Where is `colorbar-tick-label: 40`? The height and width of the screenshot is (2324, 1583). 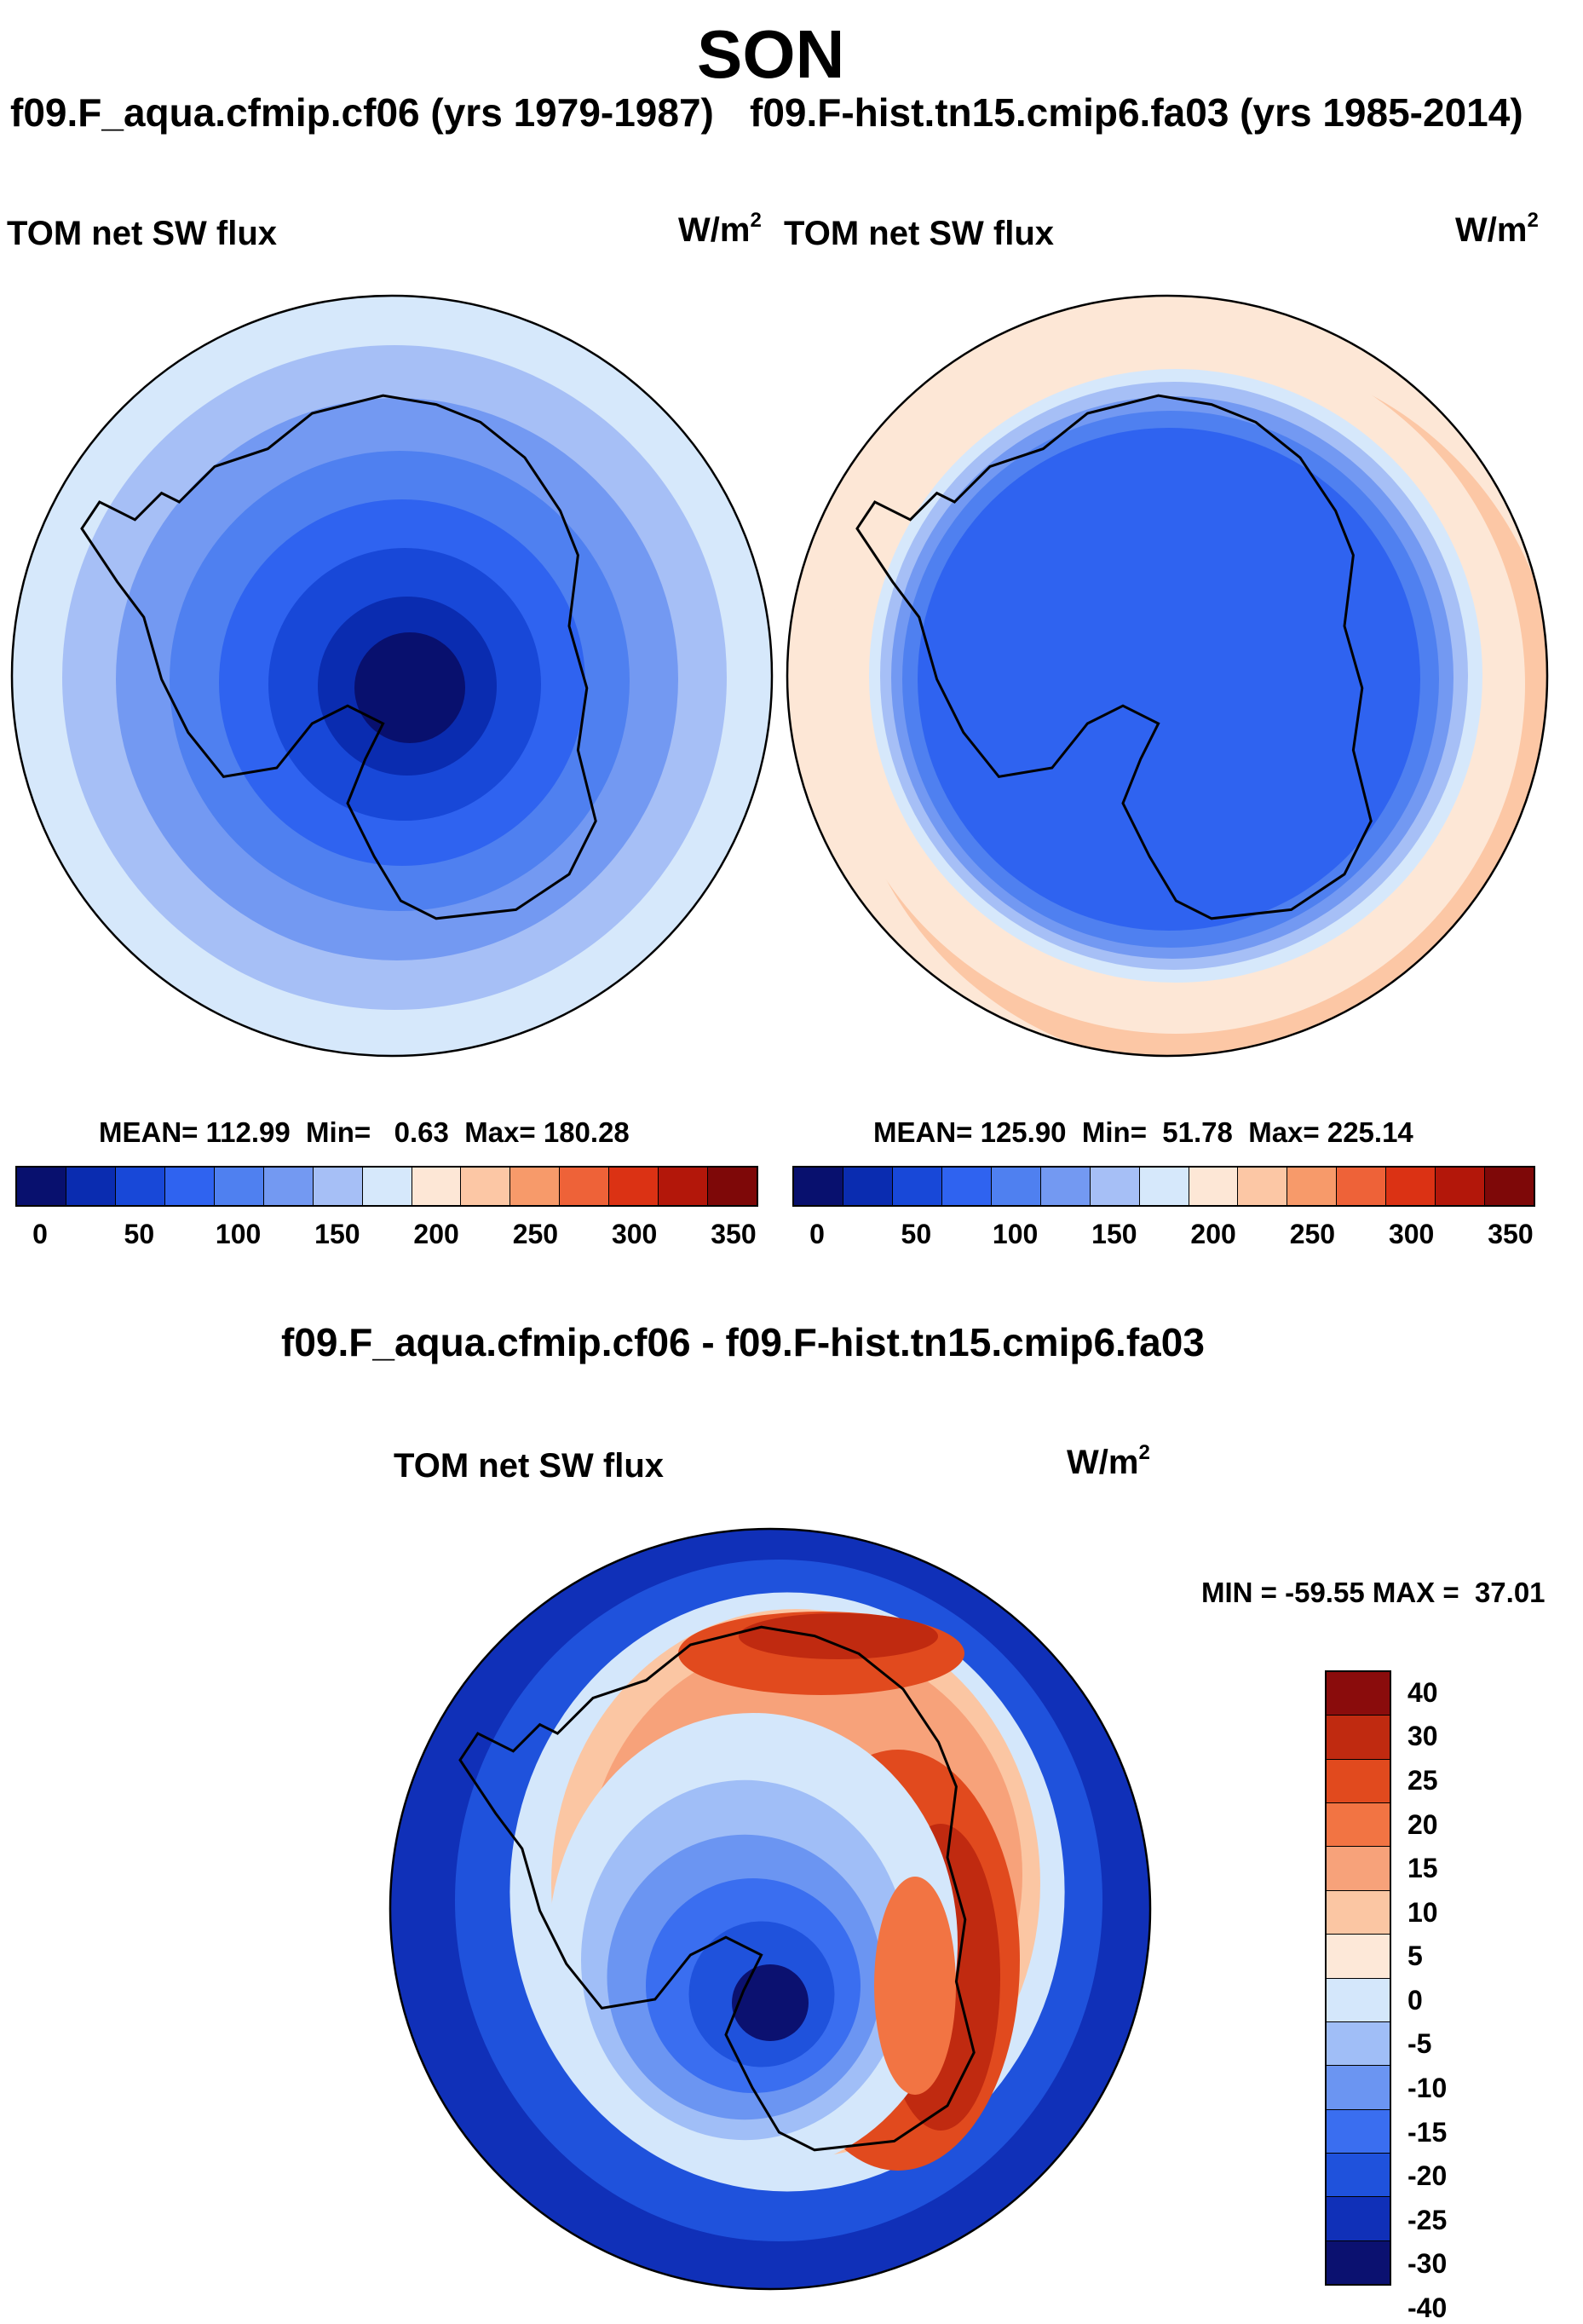 colorbar-tick-label: 40 is located at coordinates (1422, 1692).